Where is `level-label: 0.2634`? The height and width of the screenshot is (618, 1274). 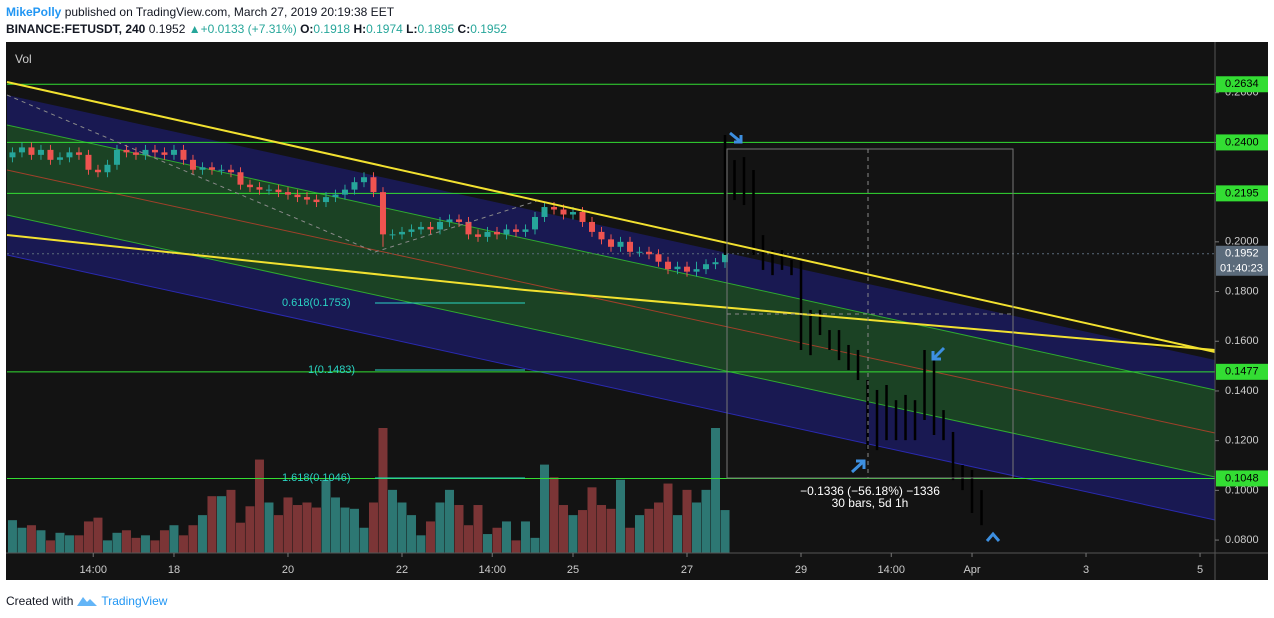
level-label: 0.2634 is located at coordinates (1242, 84).